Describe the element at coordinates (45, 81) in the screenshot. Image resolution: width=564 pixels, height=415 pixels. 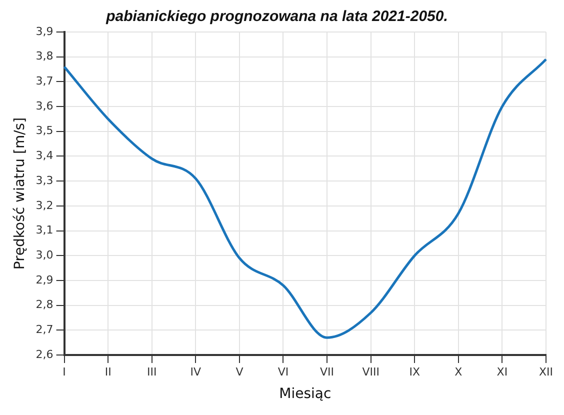
I see `y-tick-label: 3,7` at that location.